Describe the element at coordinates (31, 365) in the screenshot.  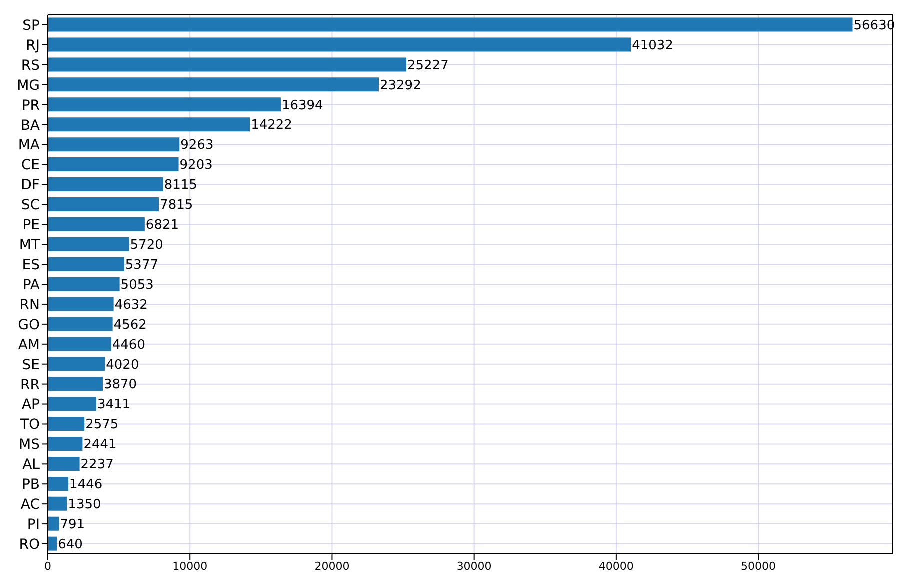
I see `y-tick-label: SE` at that location.